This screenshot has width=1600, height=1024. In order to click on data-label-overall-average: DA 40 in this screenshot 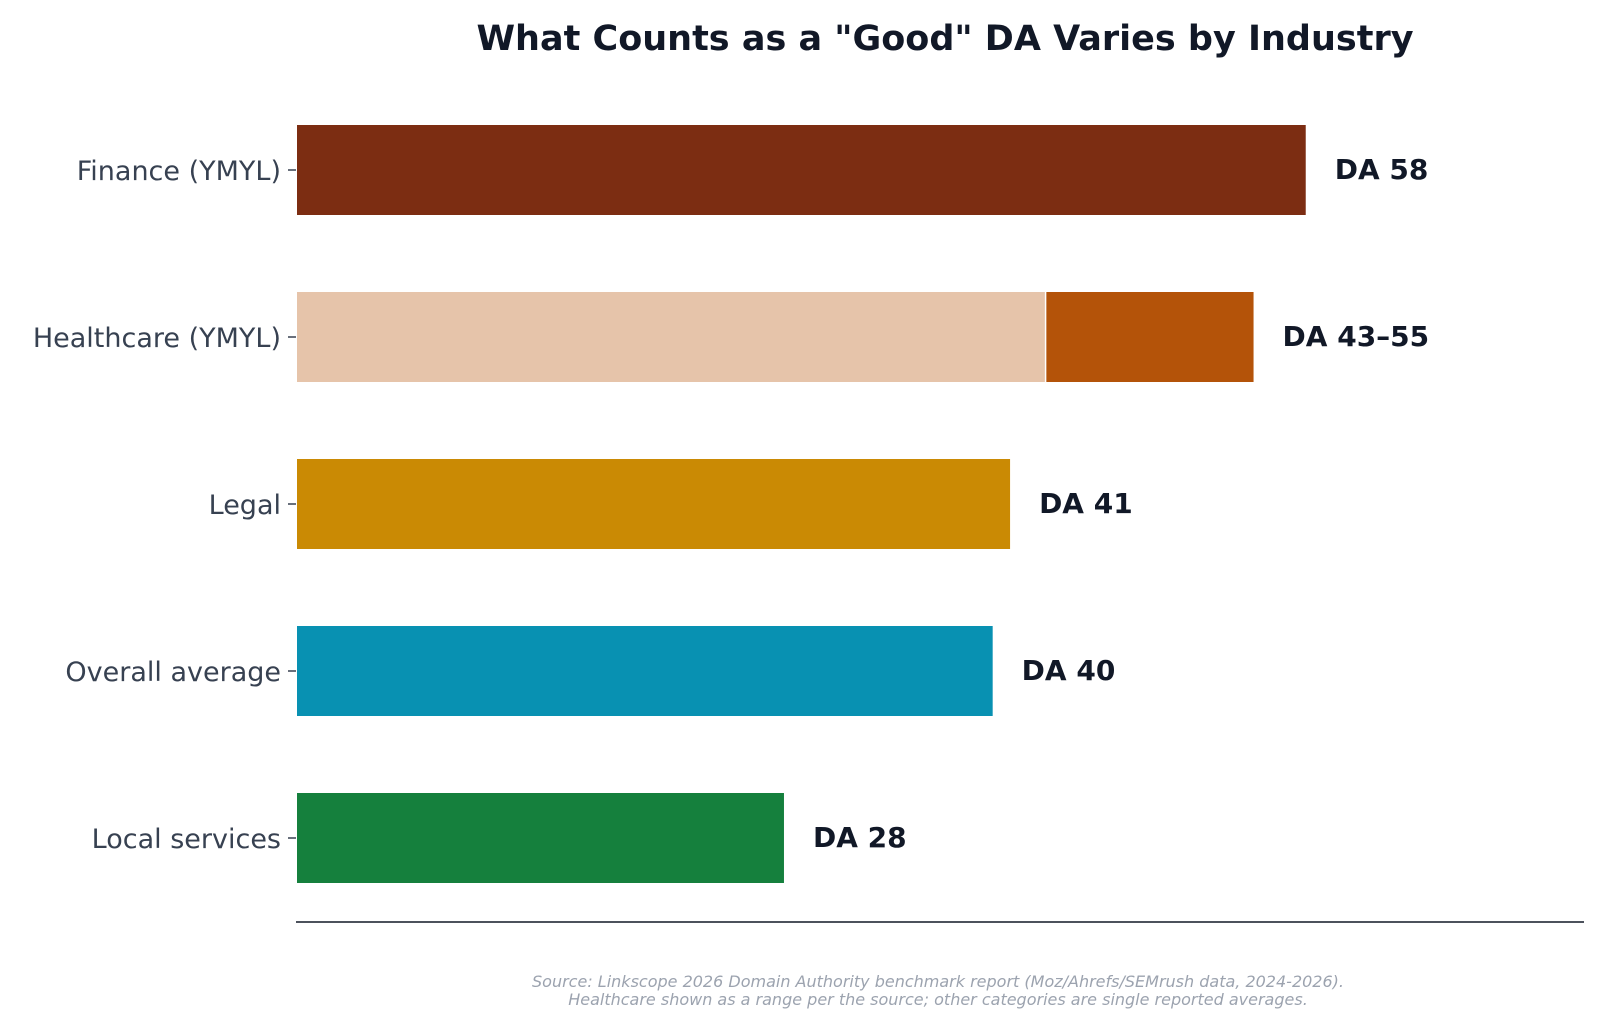, I will do `click(1069, 670)`.